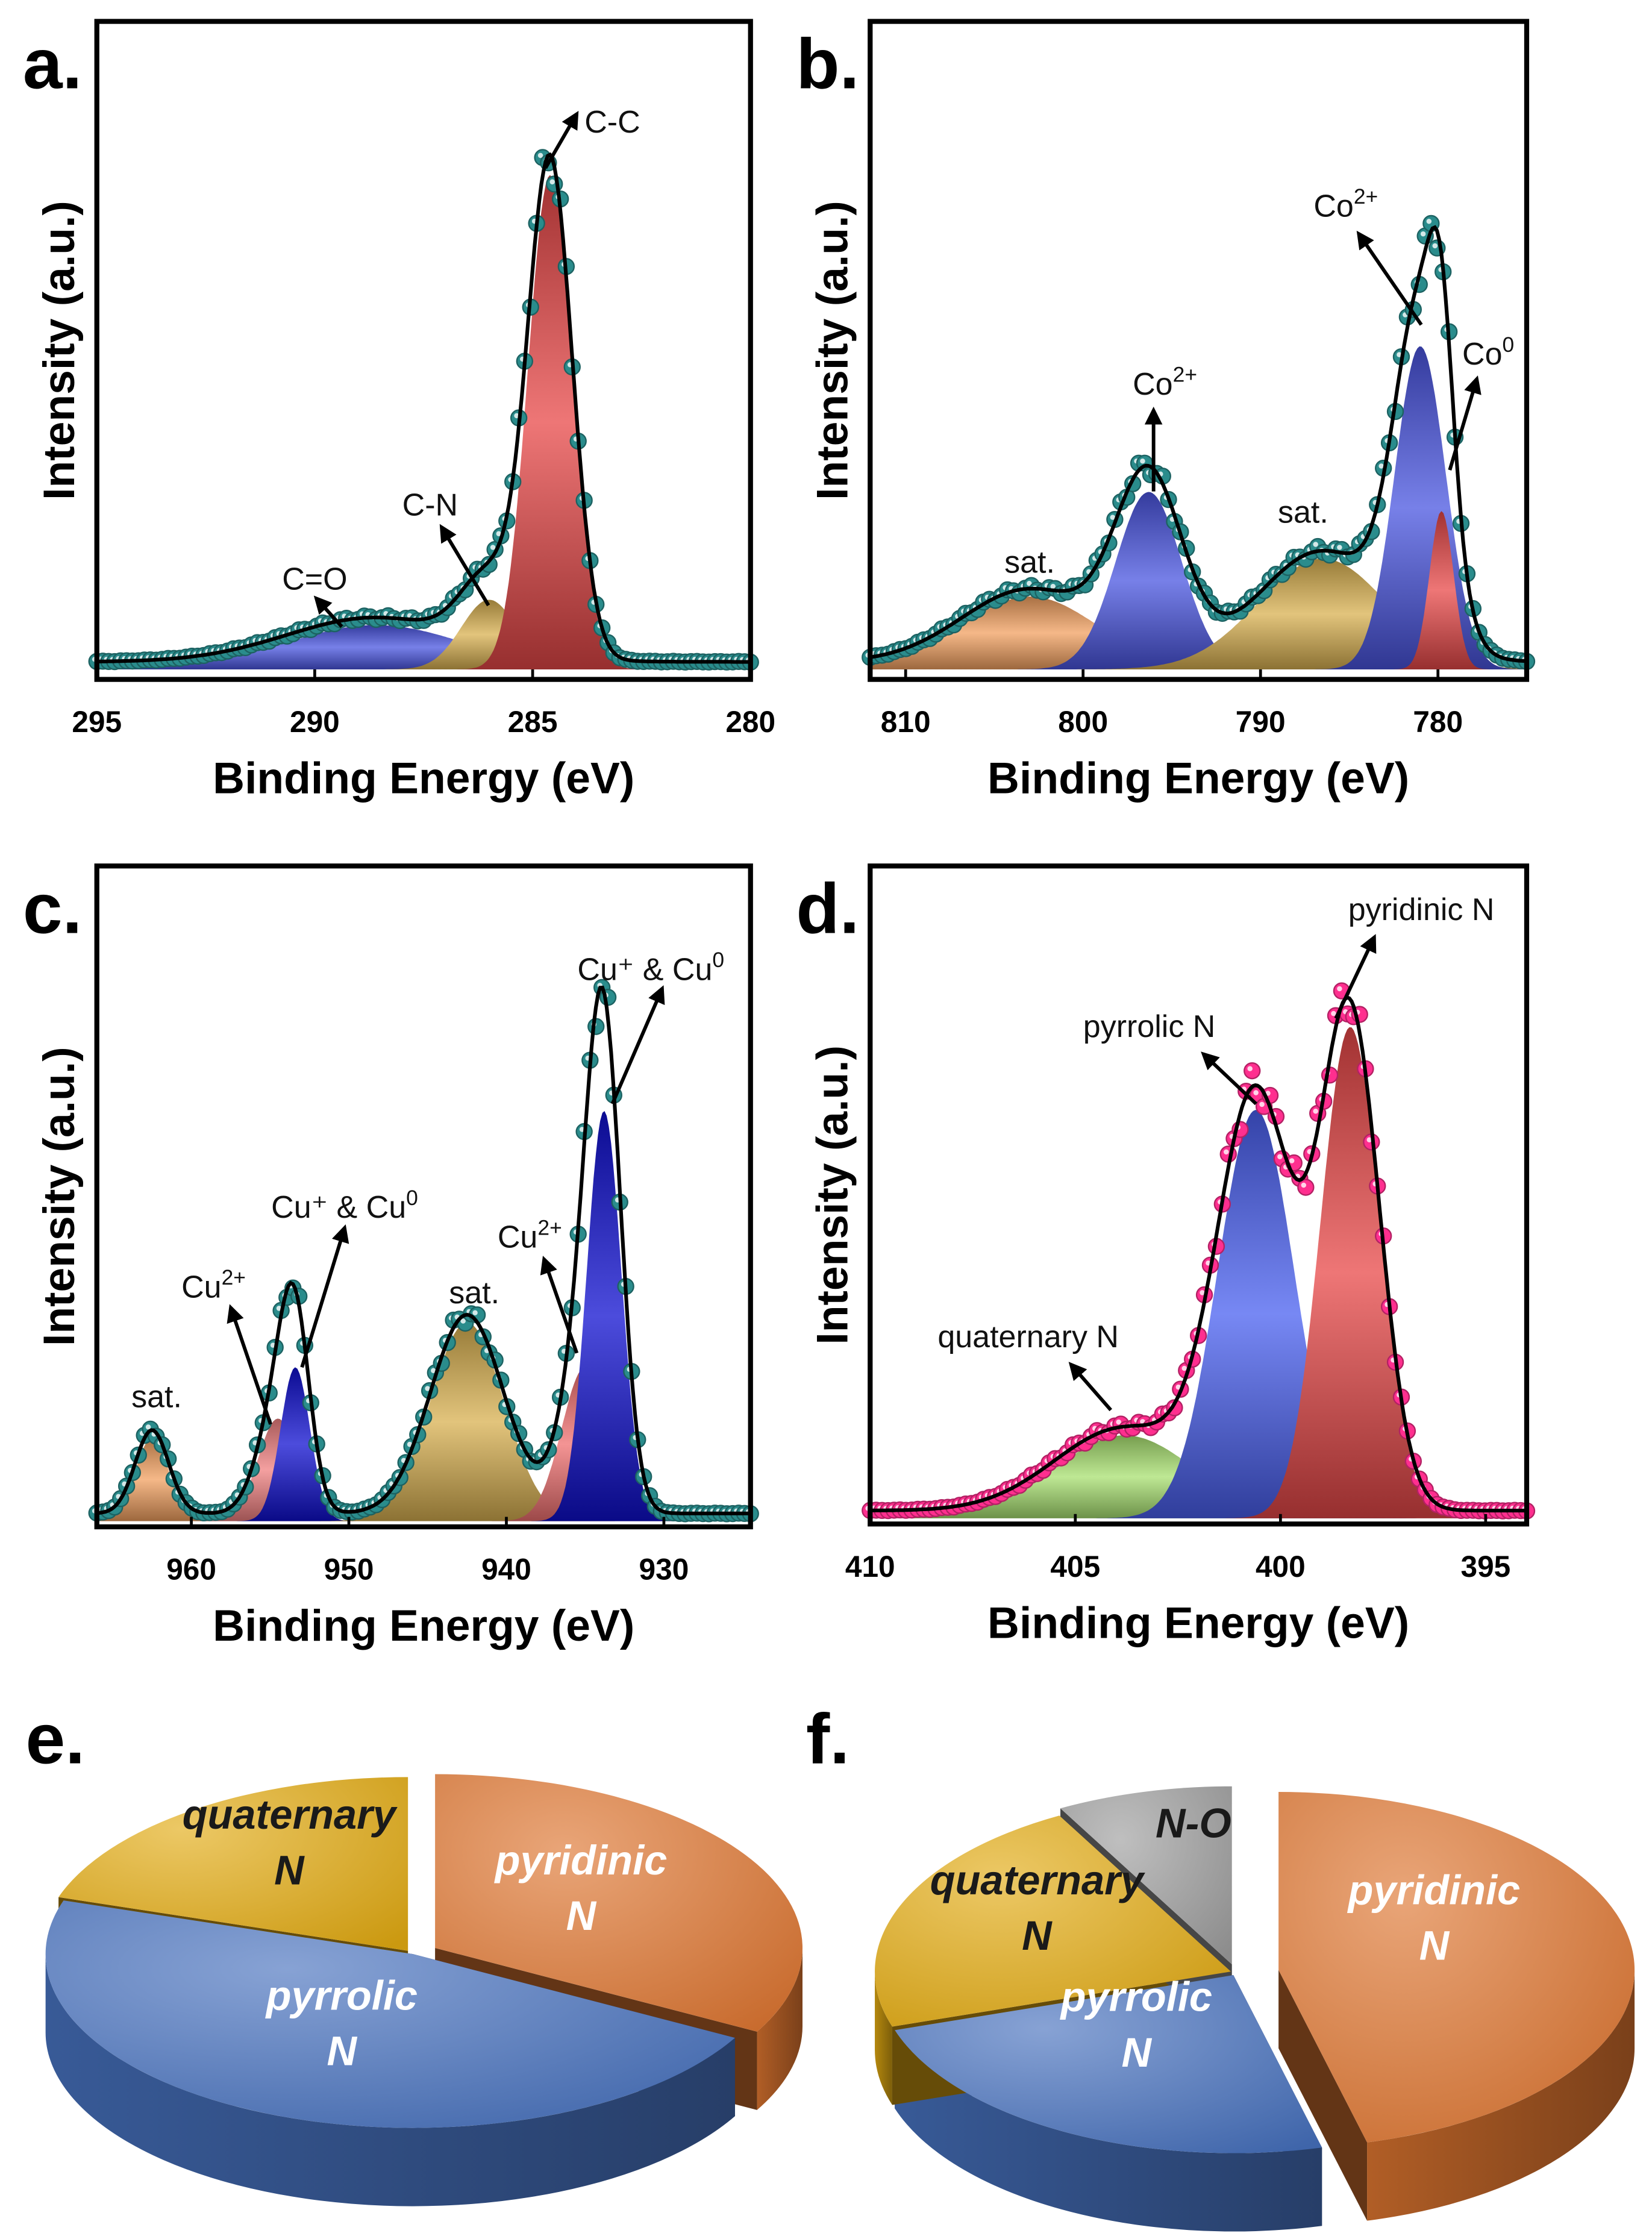 This screenshot has height=2239, width=1652. What do you see at coordinates (581, 1860) in the screenshot?
I see `pie-slice-label: pyridinic` at bounding box center [581, 1860].